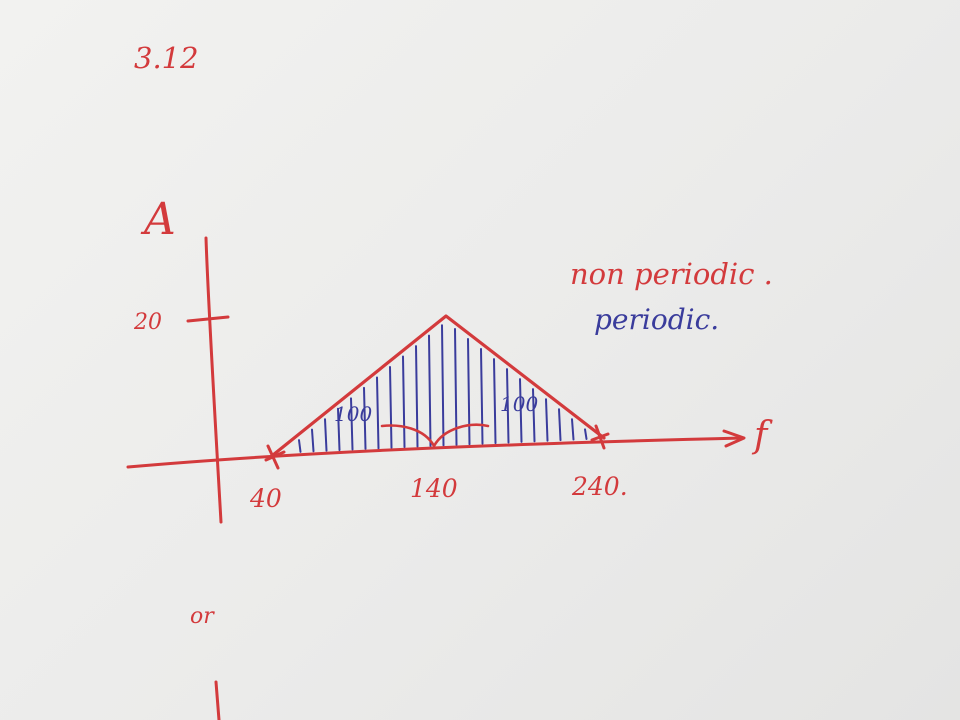  Describe the element at coordinates (657, 319) in the screenshot. I see `note-periodic: periodic.` at that location.